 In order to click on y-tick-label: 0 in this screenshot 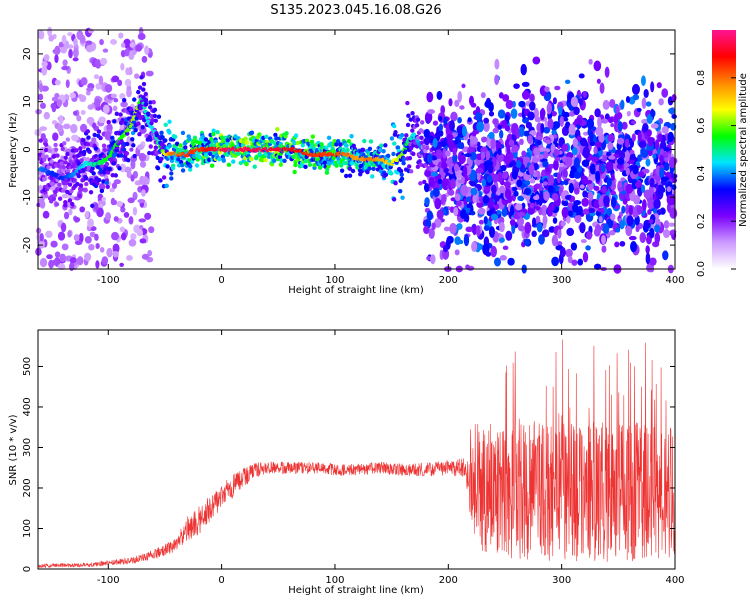, I will do `click(27, 149)`.